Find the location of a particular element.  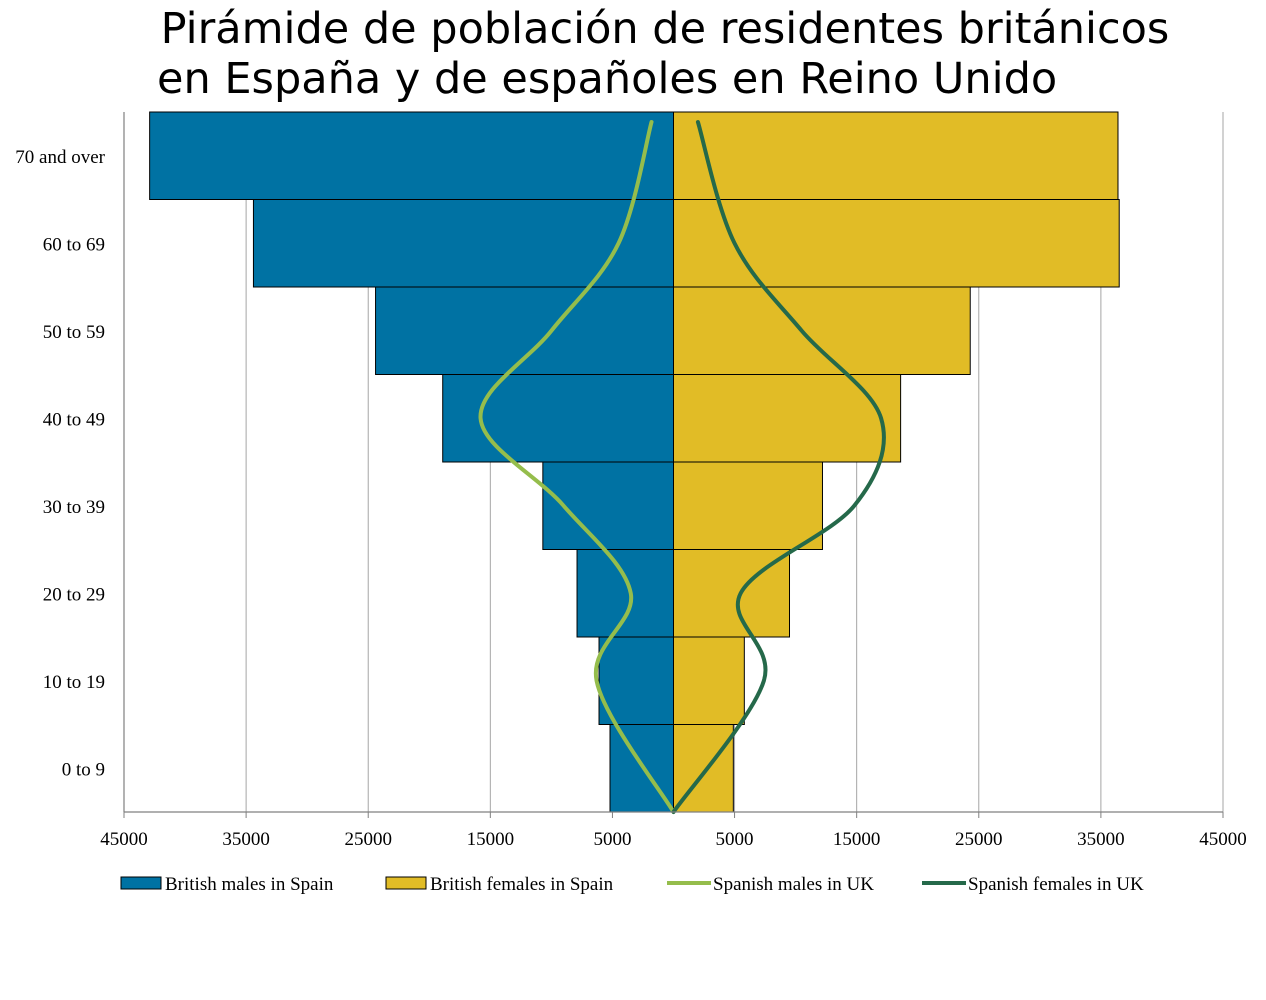

category-label: 10 to 19 is located at coordinates (74, 682).